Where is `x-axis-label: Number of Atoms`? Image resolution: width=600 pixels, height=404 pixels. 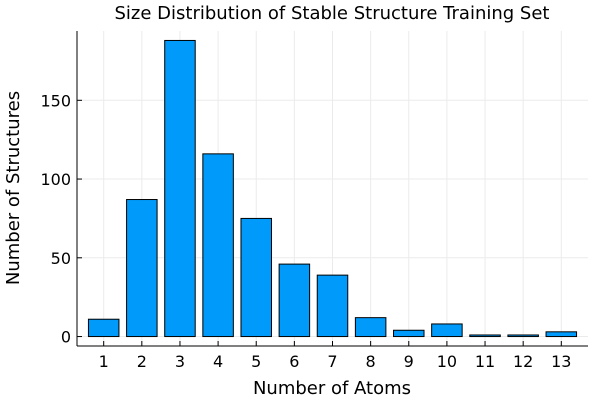
x-axis-label: Number of Atoms is located at coordinates (332, 388).